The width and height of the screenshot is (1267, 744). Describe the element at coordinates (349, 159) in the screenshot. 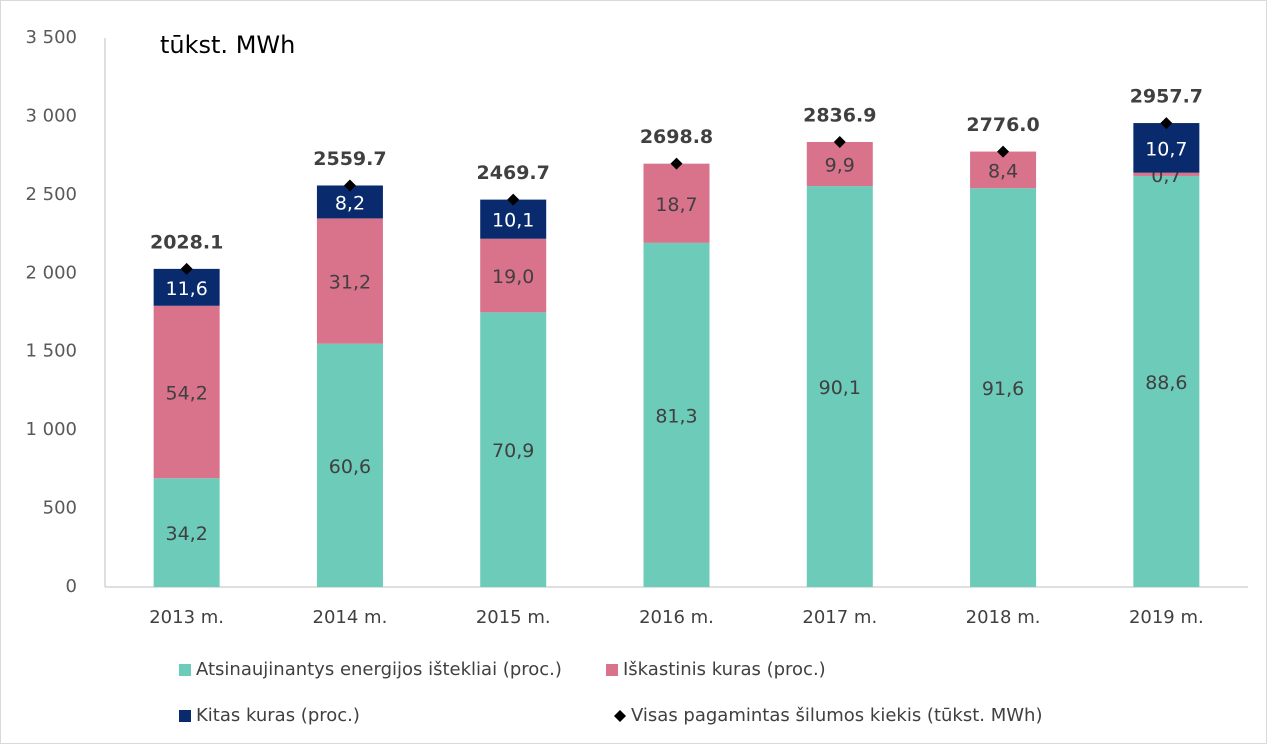

I see `total-label: 2559.7` at that location.